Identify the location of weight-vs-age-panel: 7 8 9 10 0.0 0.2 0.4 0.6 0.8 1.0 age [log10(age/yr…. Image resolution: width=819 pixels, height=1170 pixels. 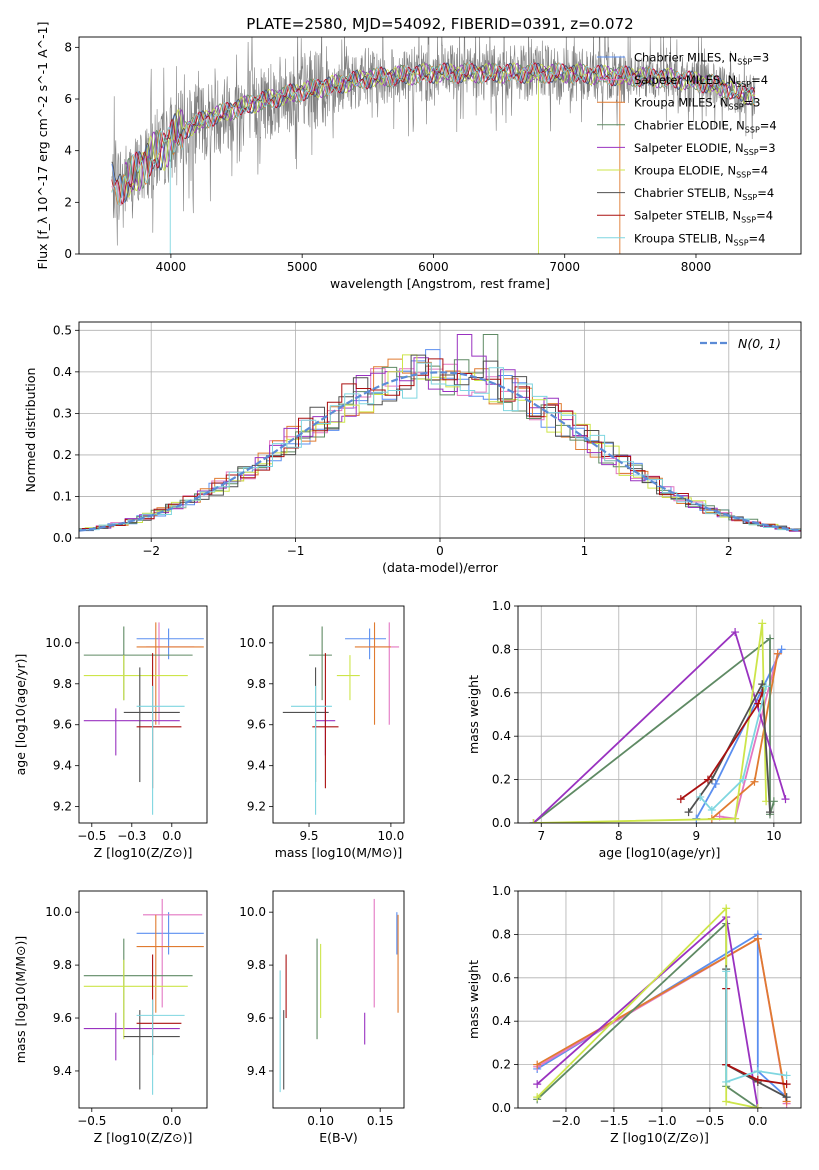
(634, 729).